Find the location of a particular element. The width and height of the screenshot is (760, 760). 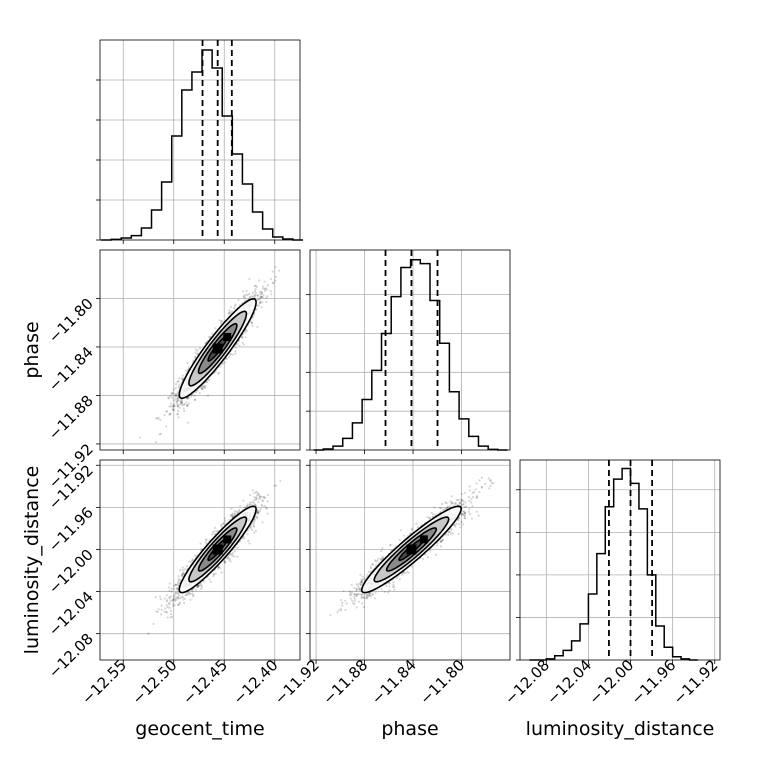

panel-frame is located at coordinates (200, 350).